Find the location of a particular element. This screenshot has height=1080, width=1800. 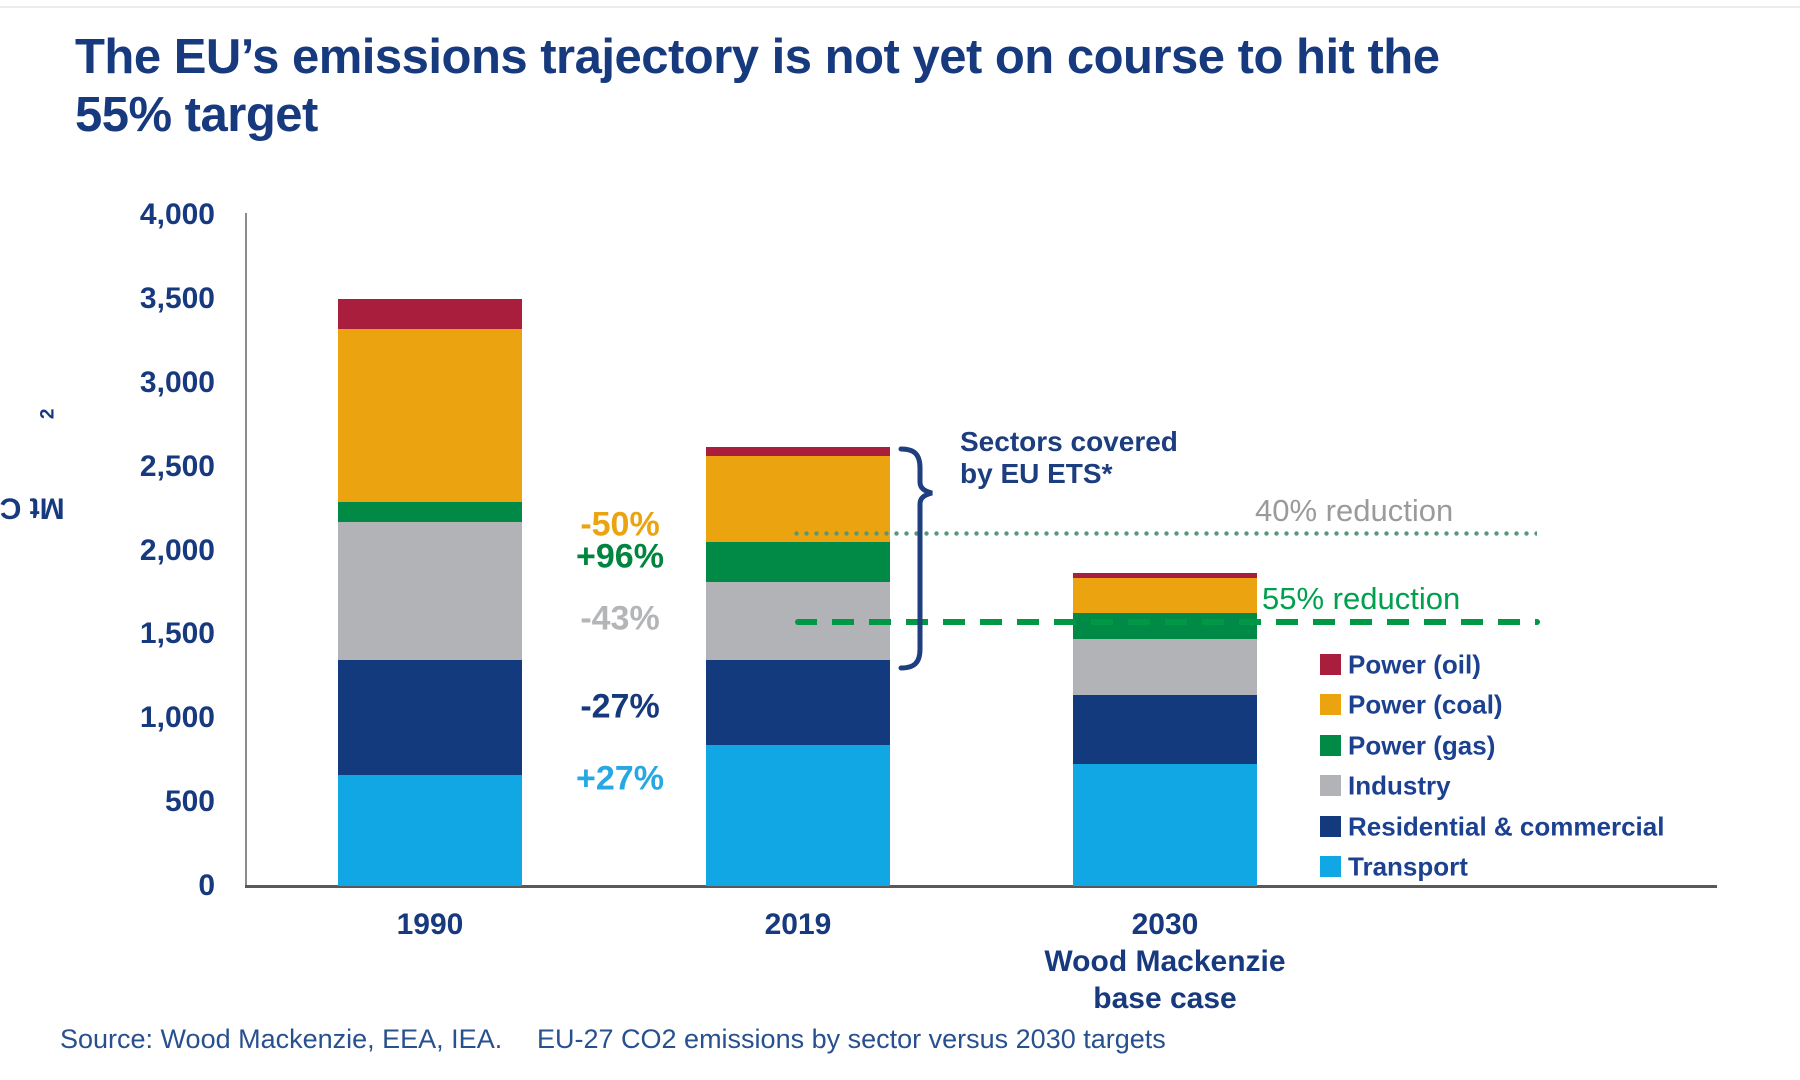

y-axis-line is located at coordinates (246, 550).